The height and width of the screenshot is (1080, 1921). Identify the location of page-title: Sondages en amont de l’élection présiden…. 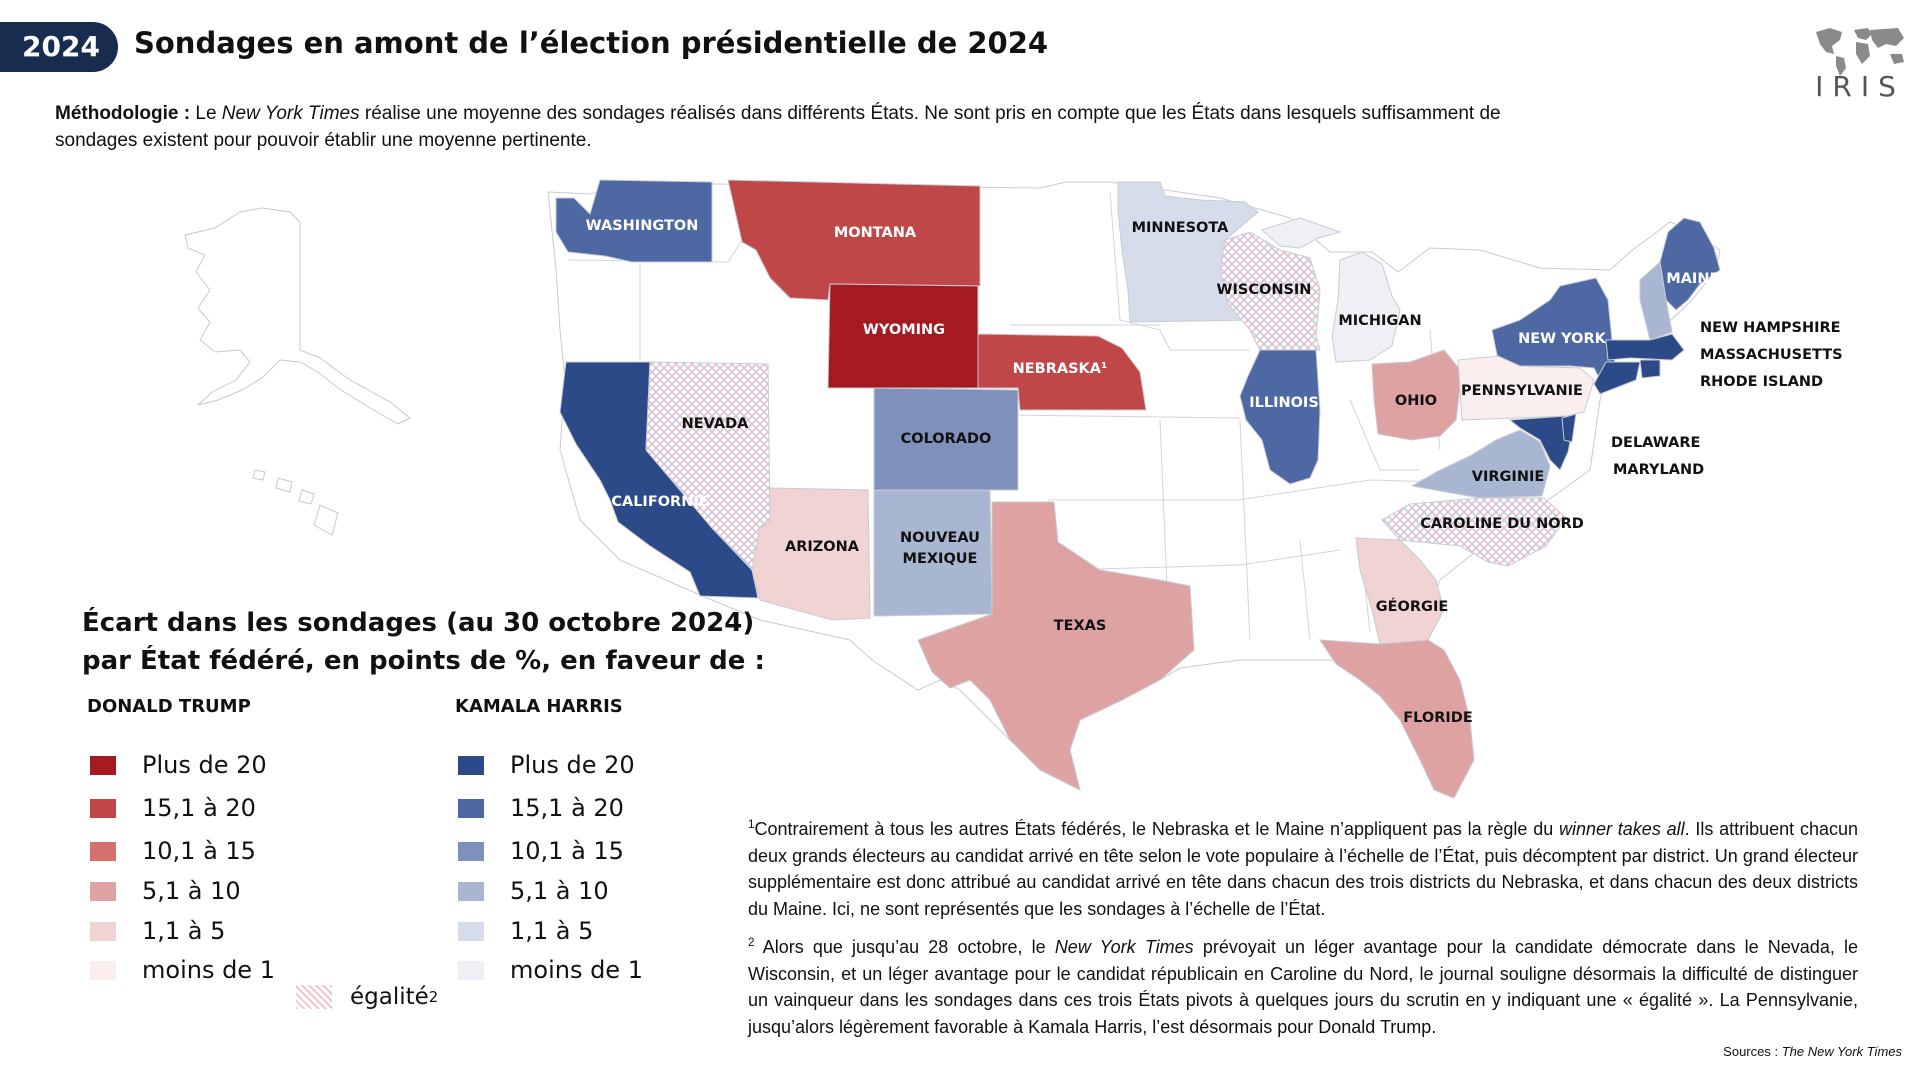
(591, 43).